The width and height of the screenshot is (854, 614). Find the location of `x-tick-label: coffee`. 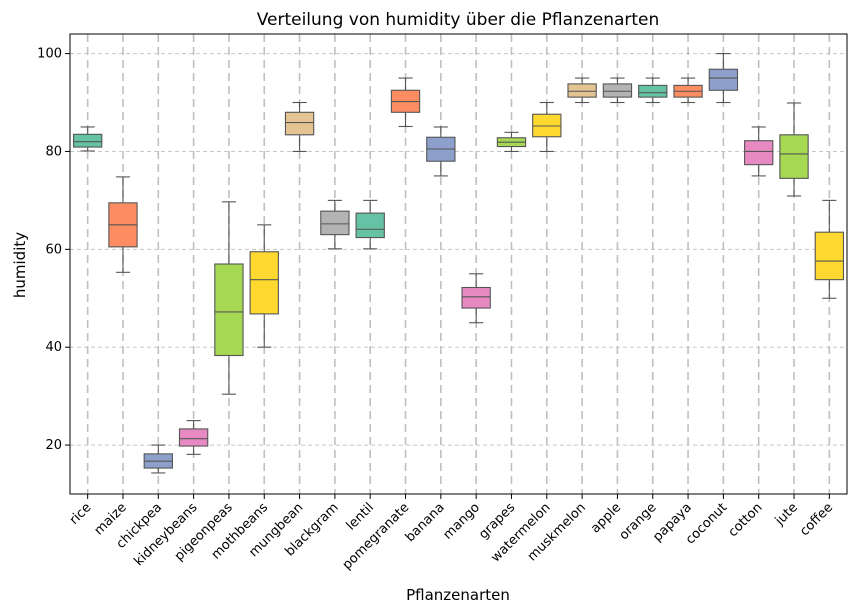

x-tick-label: coffee is located at coordinates (816, 519).